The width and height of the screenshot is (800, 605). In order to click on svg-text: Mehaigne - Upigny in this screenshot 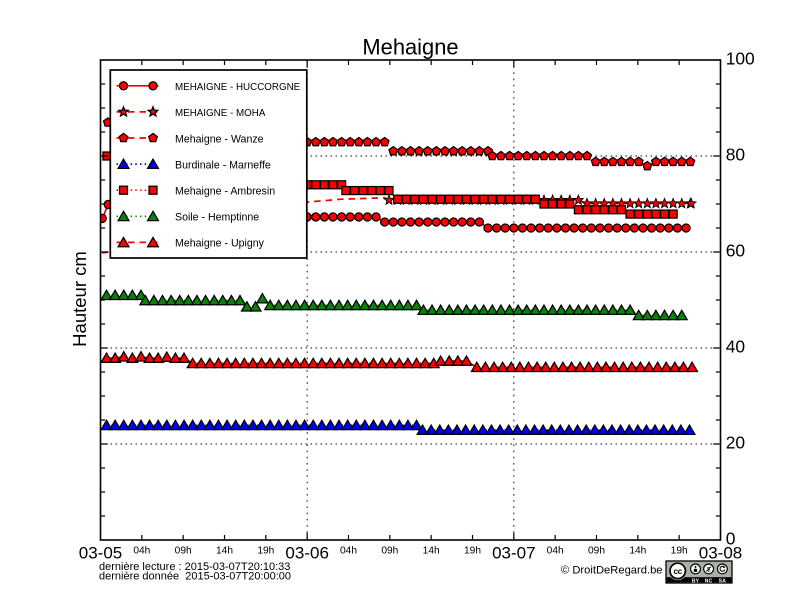, I will do `click(220, 244)`.